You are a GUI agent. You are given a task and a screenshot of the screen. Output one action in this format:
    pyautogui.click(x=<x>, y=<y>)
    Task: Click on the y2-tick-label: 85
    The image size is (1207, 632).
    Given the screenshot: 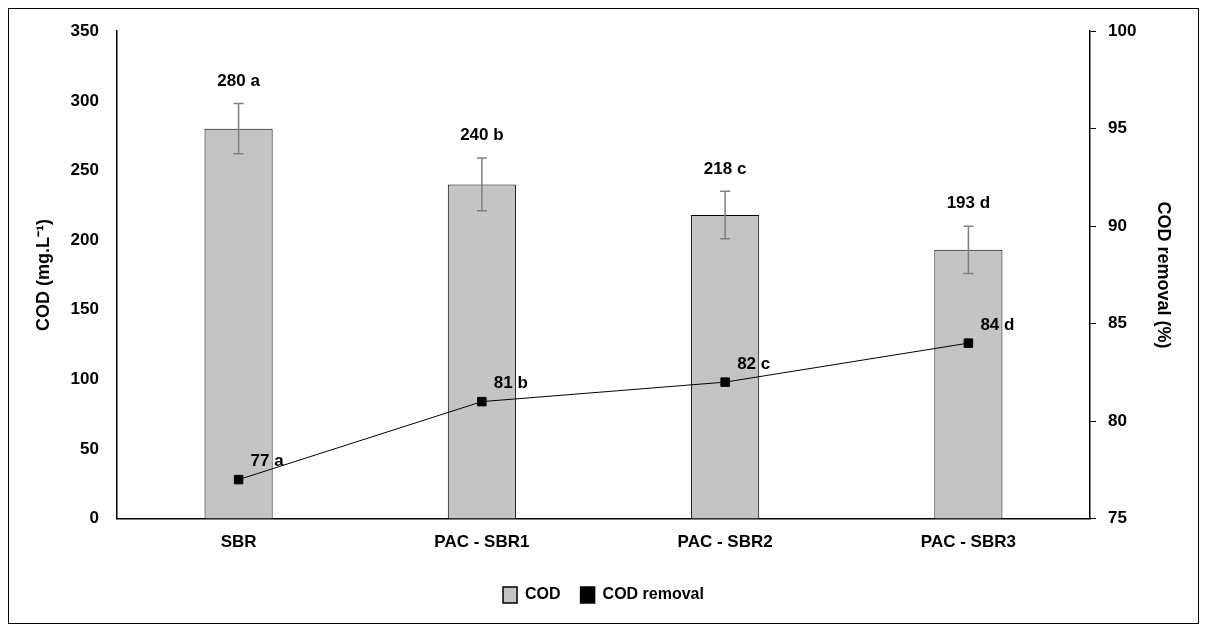 What is the action you would take?
    pyautogui.click(x=1117, y=323)
    